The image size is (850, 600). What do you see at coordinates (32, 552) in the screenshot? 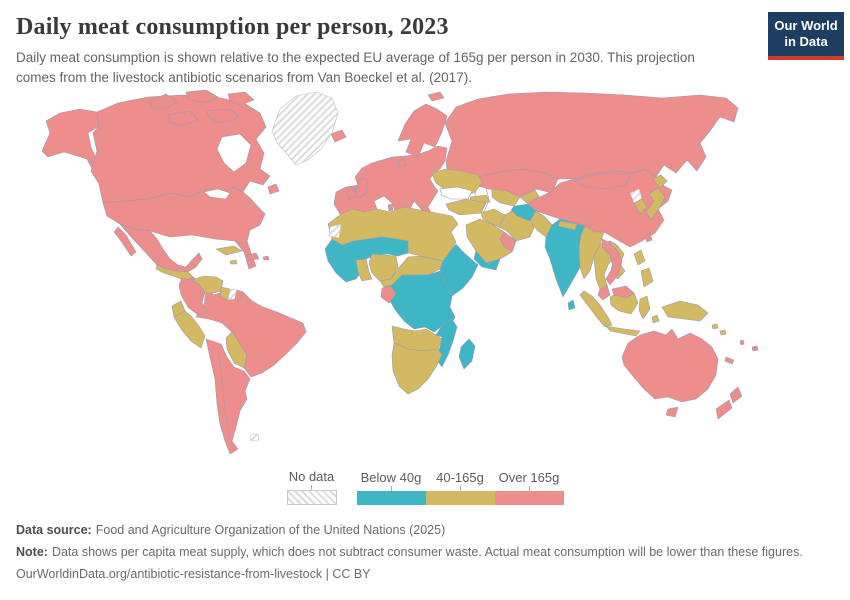
I see `note-label: Note:` at bounding box center [32, 552].